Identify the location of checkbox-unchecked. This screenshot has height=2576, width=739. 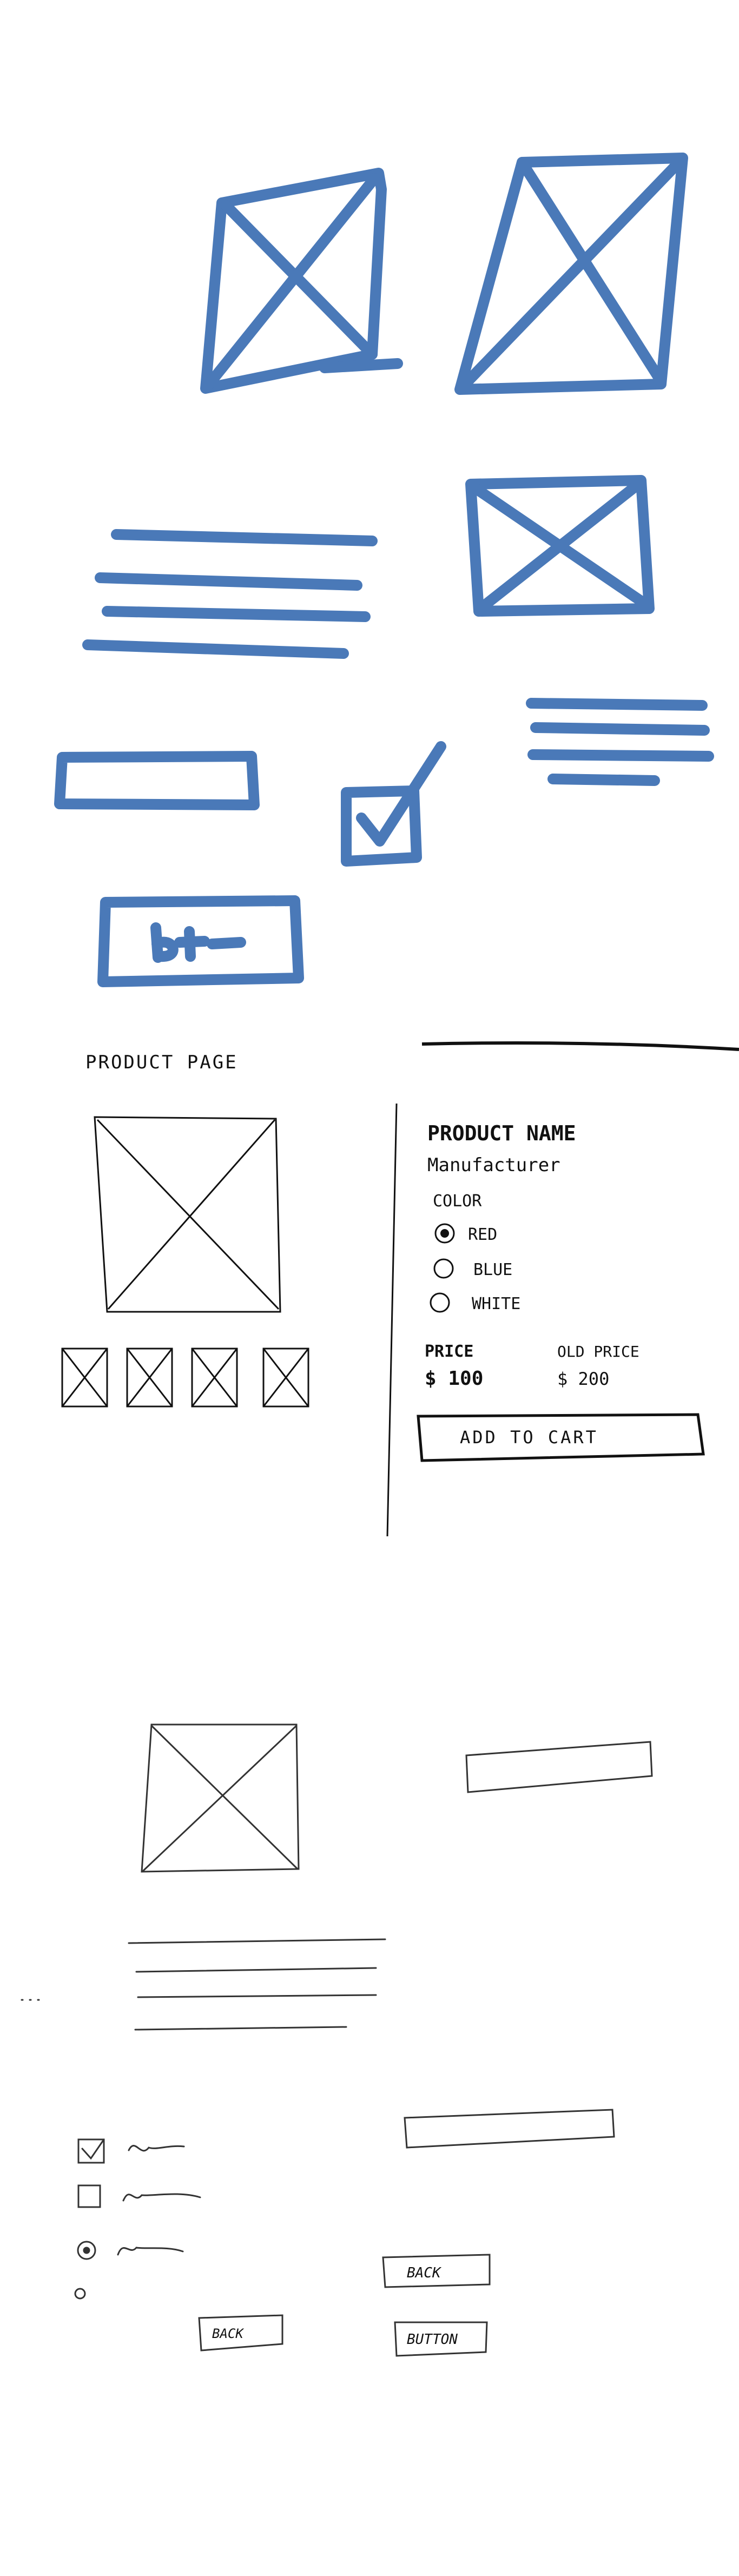
(139, 2196).